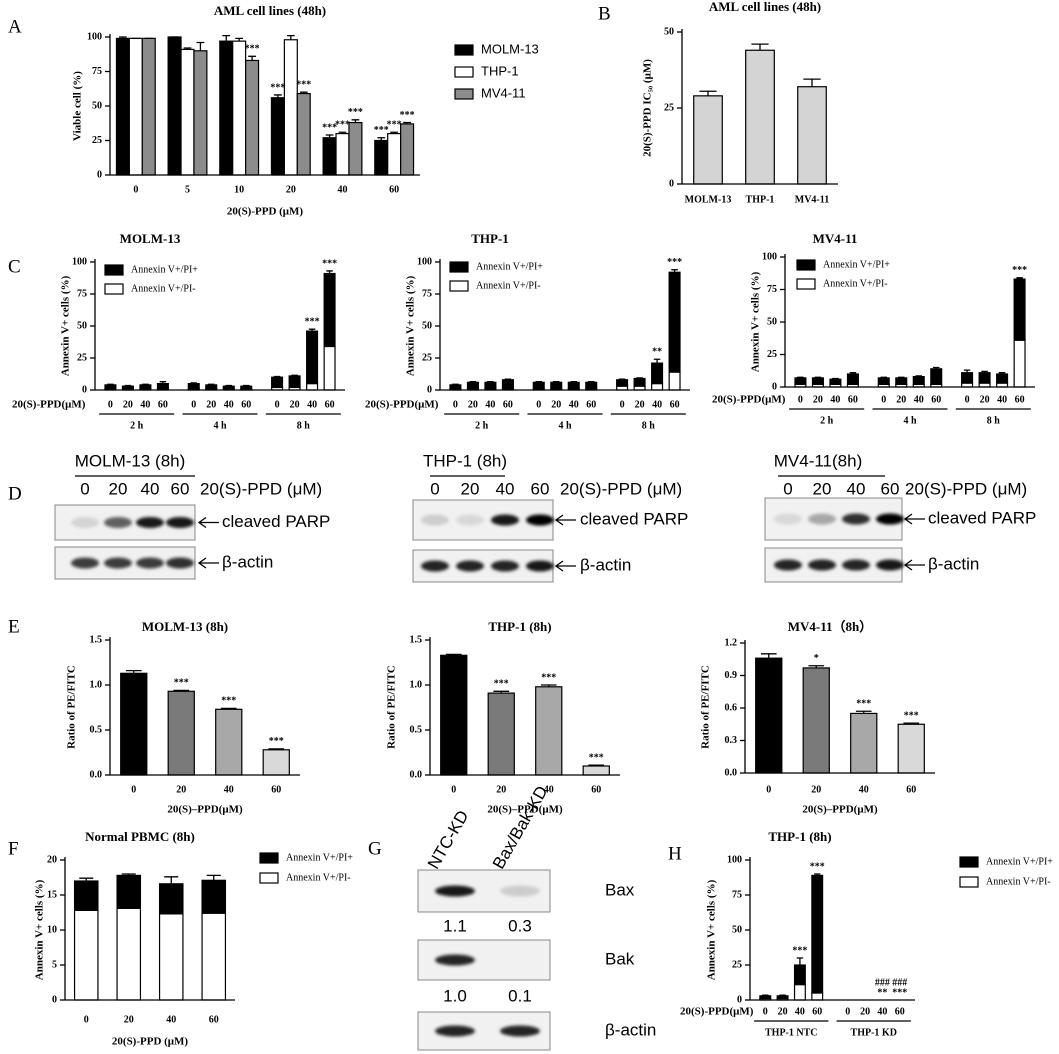  Describe the element at coordinates (708, 199) in the screenshot. I see `x-tick-label: MOLM-13` at that location.